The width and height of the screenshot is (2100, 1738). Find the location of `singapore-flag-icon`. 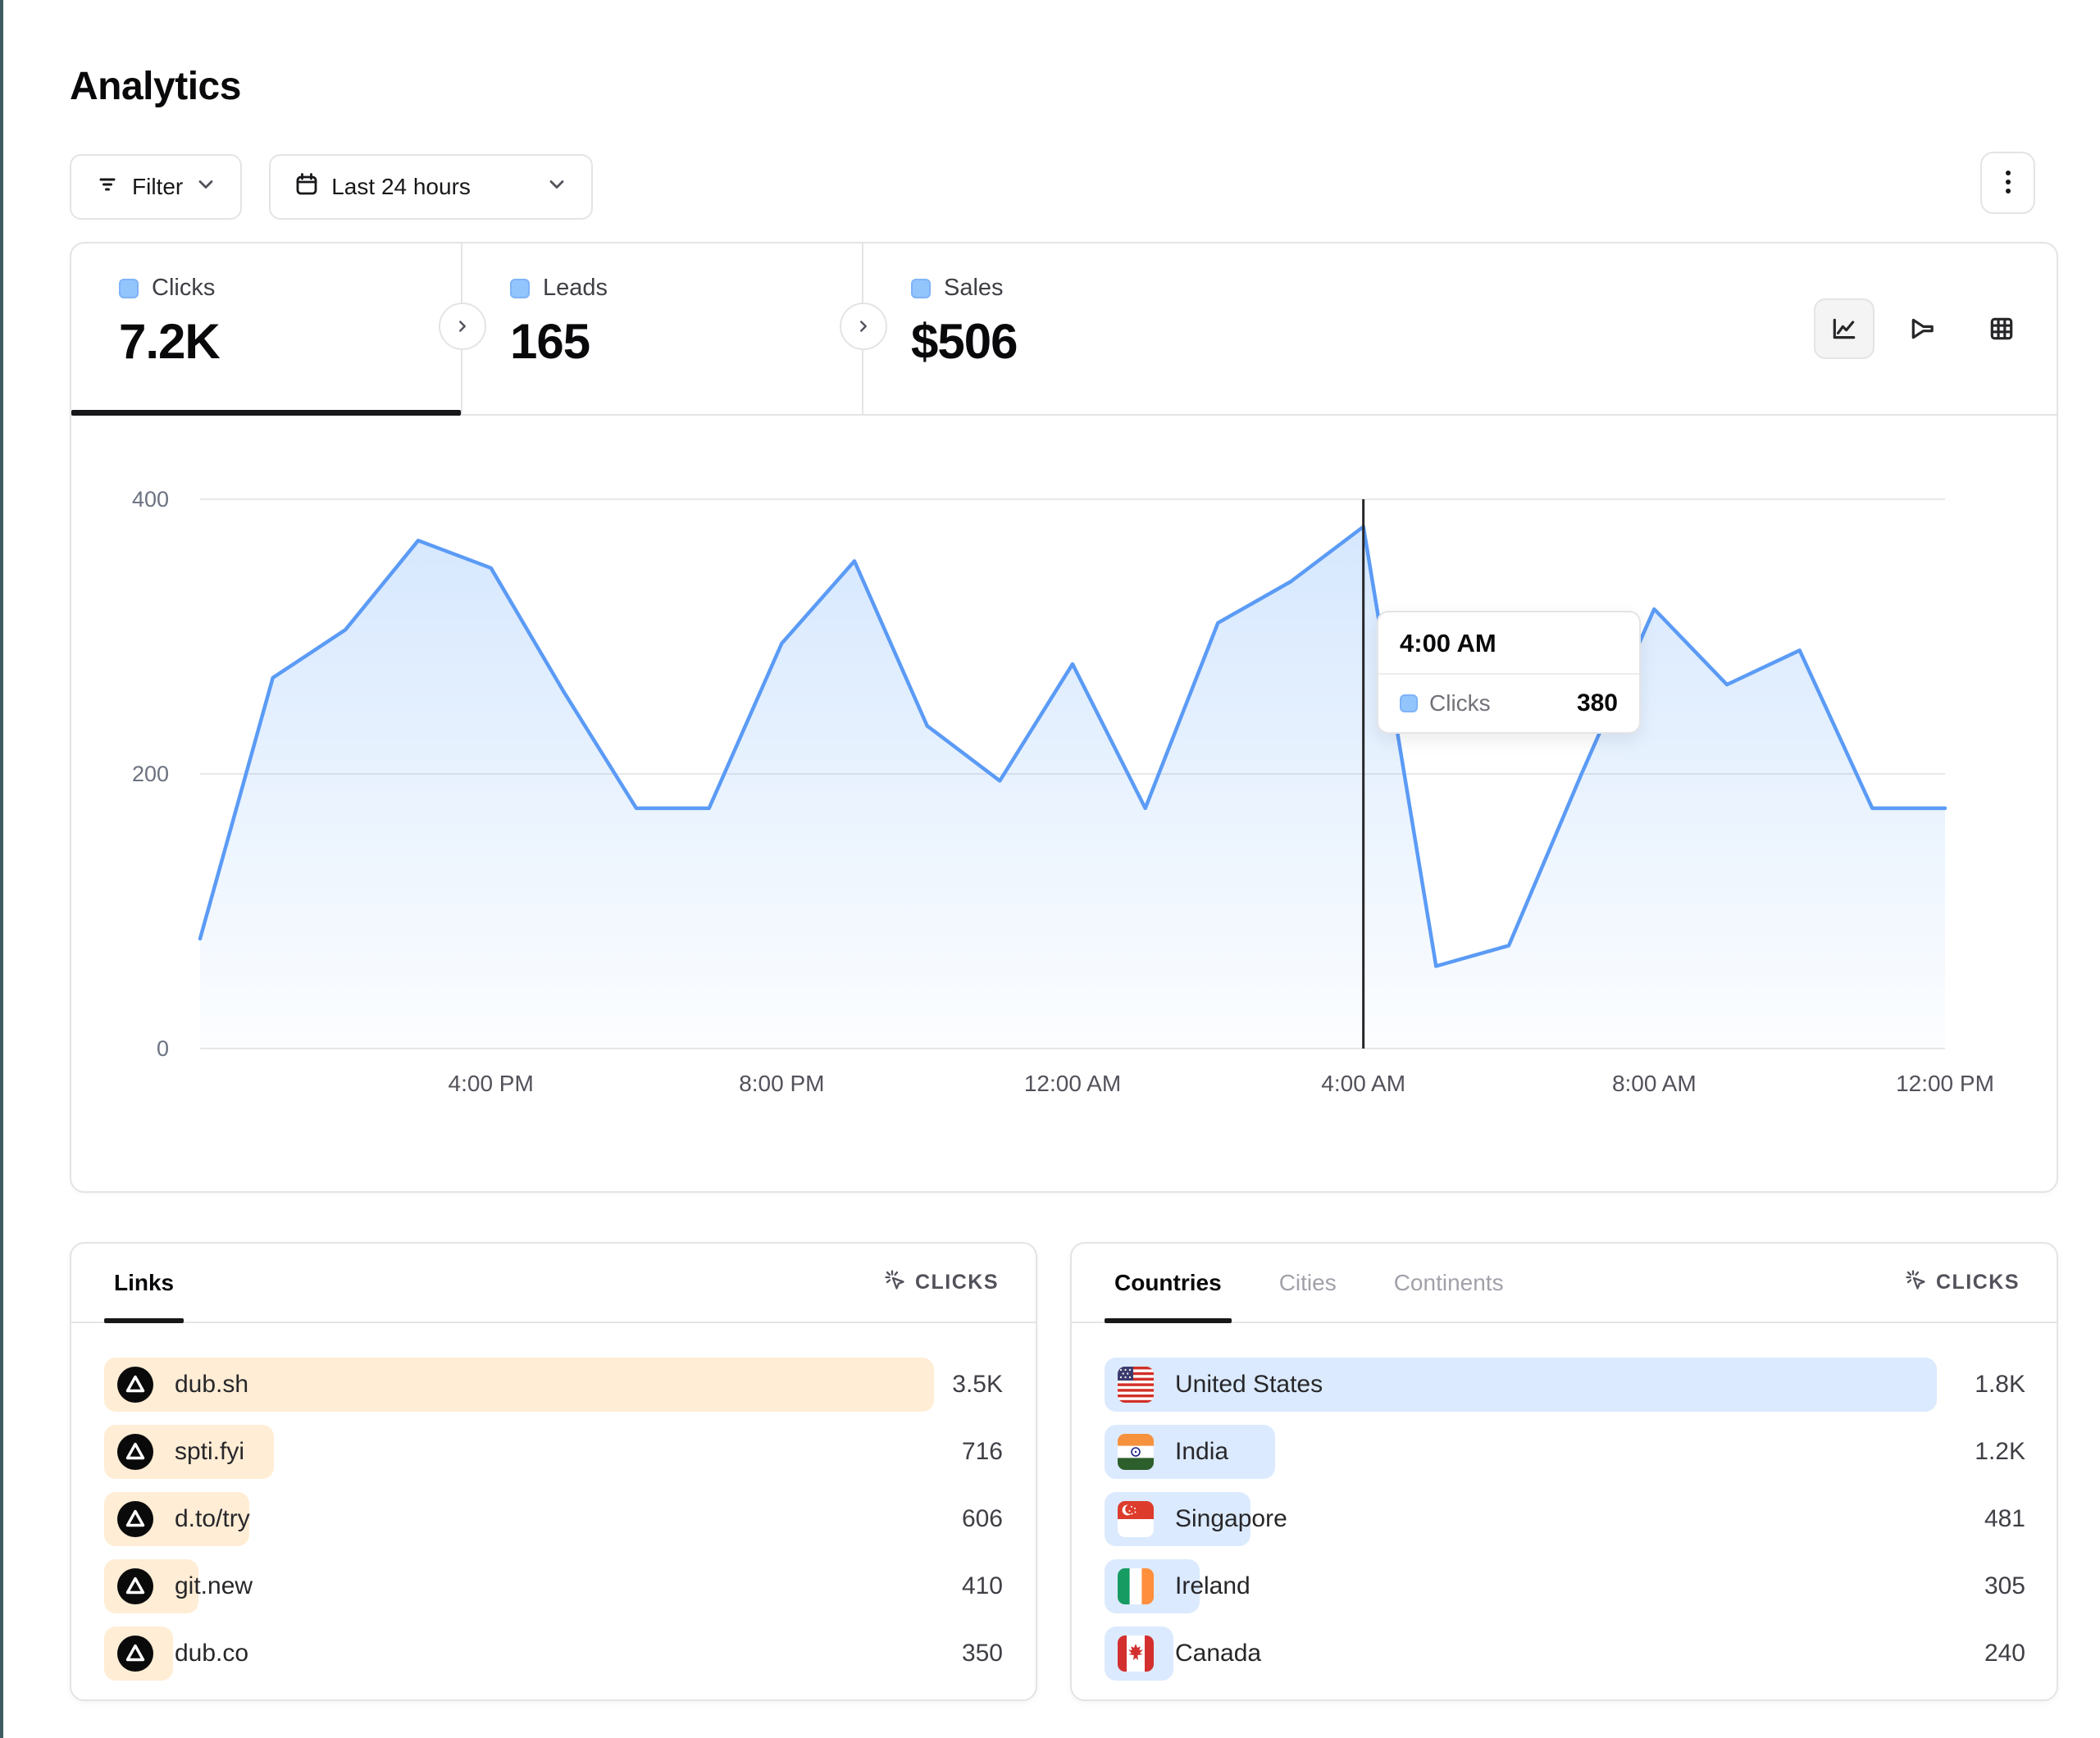

singapore-flag-icon is located at coordinates (1136, 1519).